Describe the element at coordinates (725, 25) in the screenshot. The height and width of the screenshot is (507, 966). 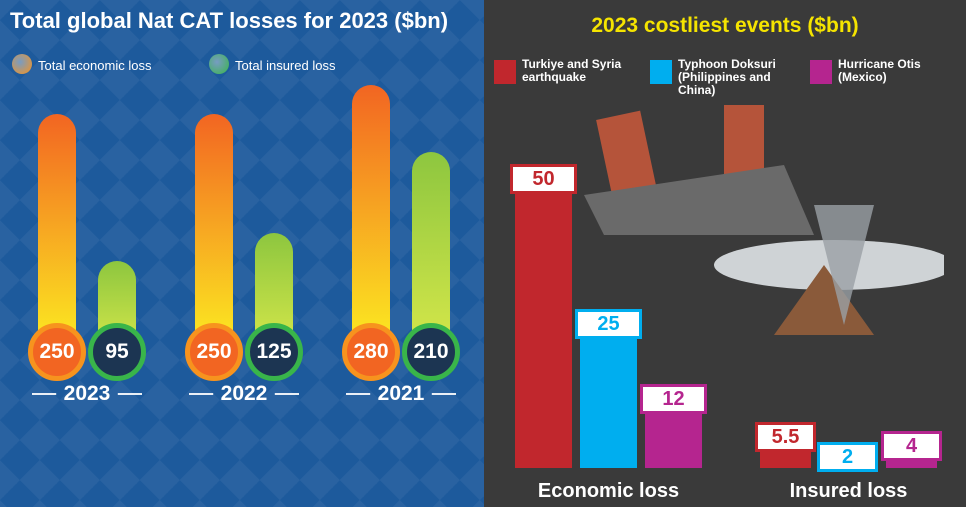
I see `chart-title: 2023 costliest events ($bn)` at that location.